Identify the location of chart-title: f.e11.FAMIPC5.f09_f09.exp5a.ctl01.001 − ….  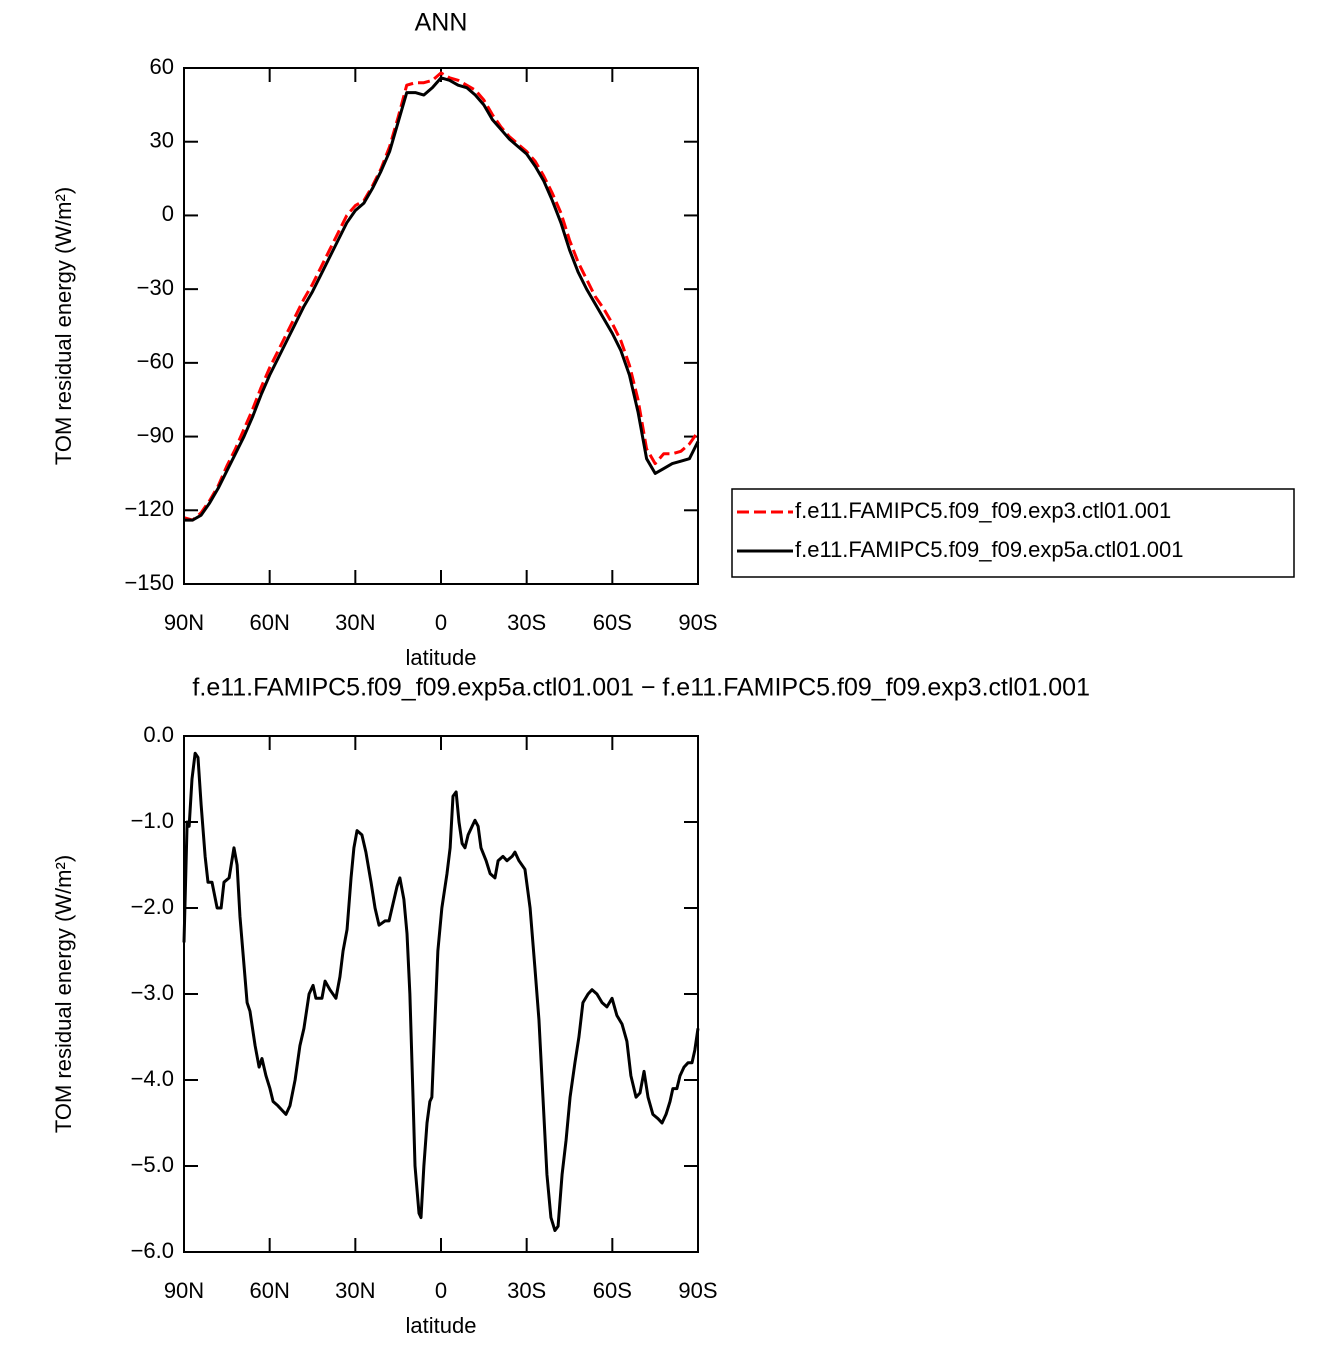
(641, 688).